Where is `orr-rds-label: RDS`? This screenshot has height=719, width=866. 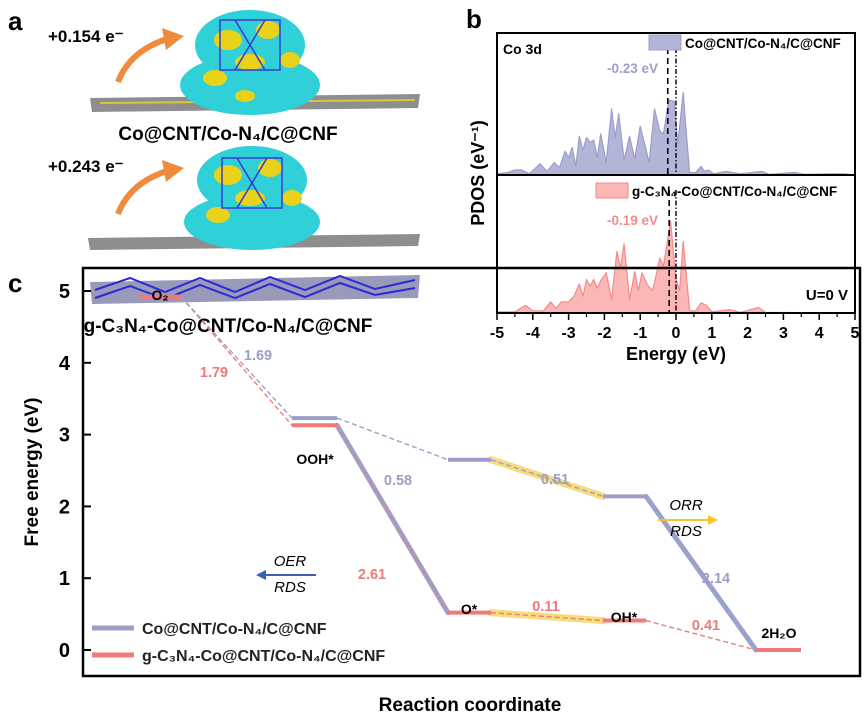
orr-rds-label: RDS is located at coordinates (686, 531).